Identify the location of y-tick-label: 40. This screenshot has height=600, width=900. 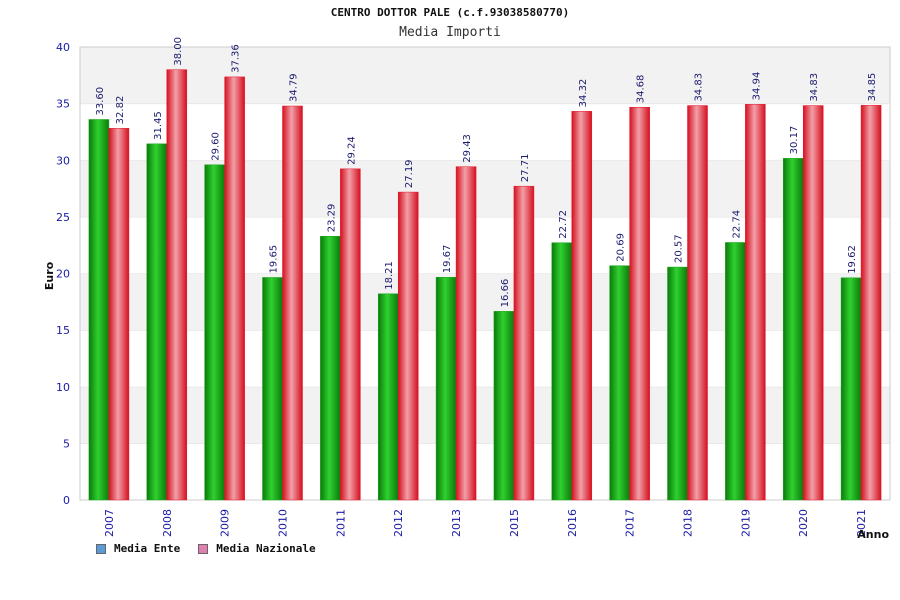
(63, 47).